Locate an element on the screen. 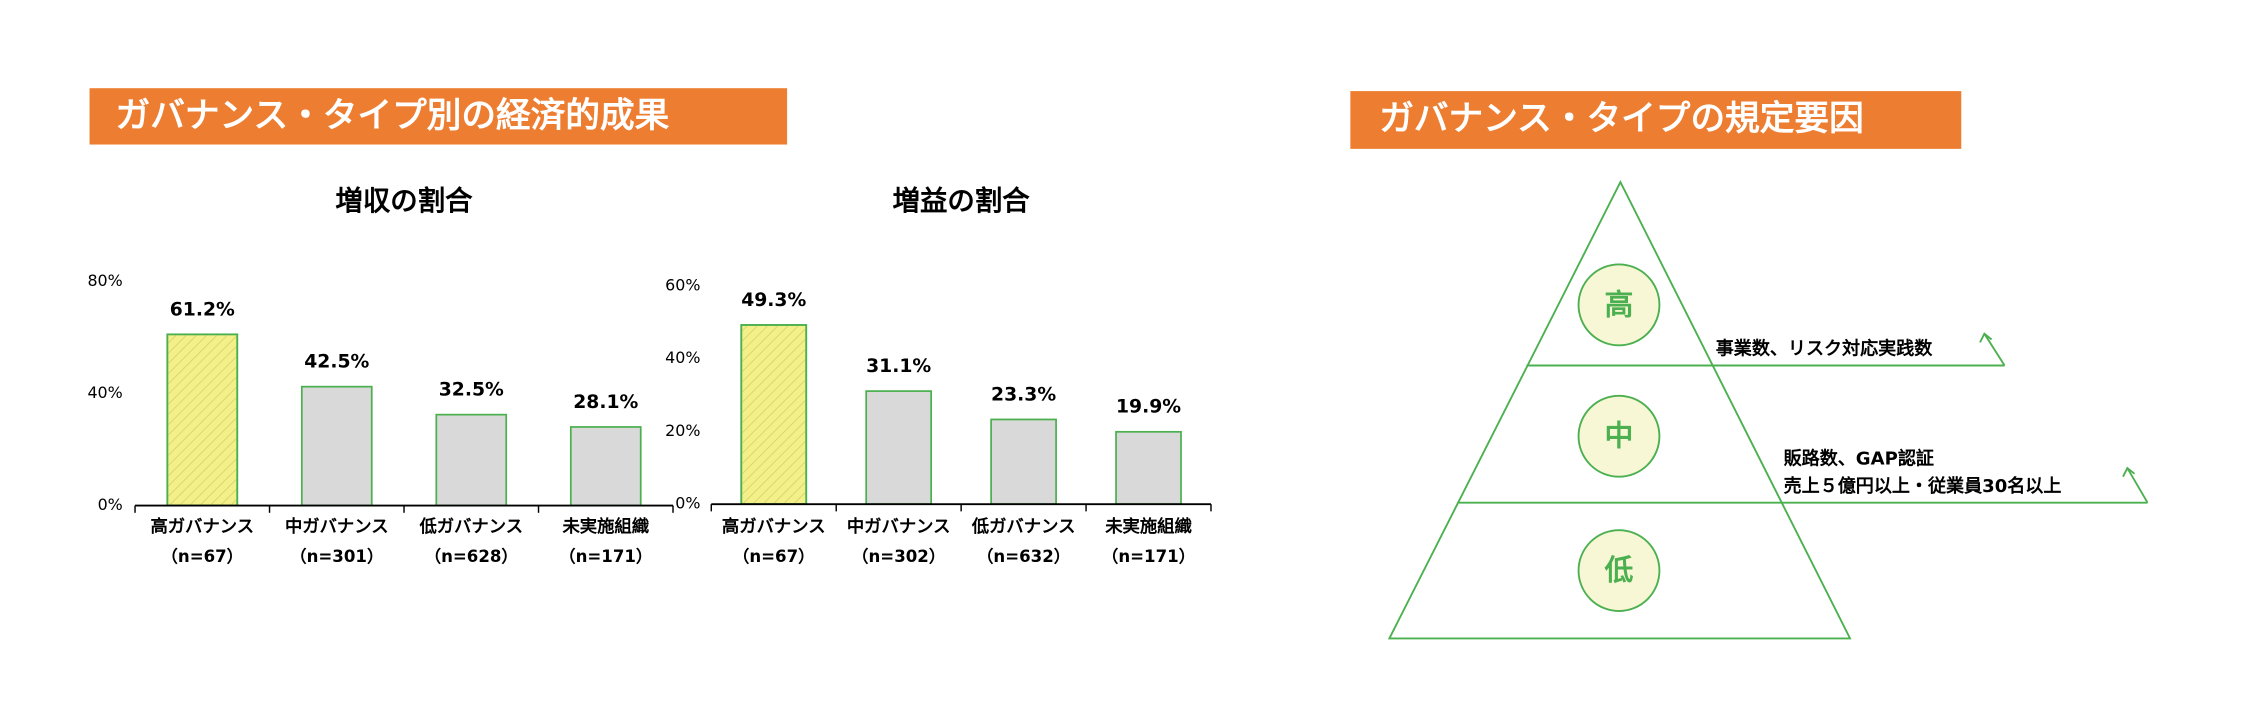 The width and height of the screenshot is (2253, 718). chart-title: 増収の割合 is located at coordinates (404, 201).